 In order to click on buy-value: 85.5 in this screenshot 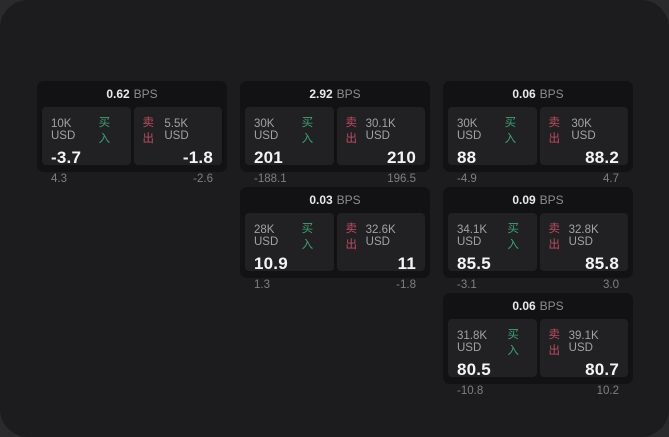, I will do `click(474, 263)`.